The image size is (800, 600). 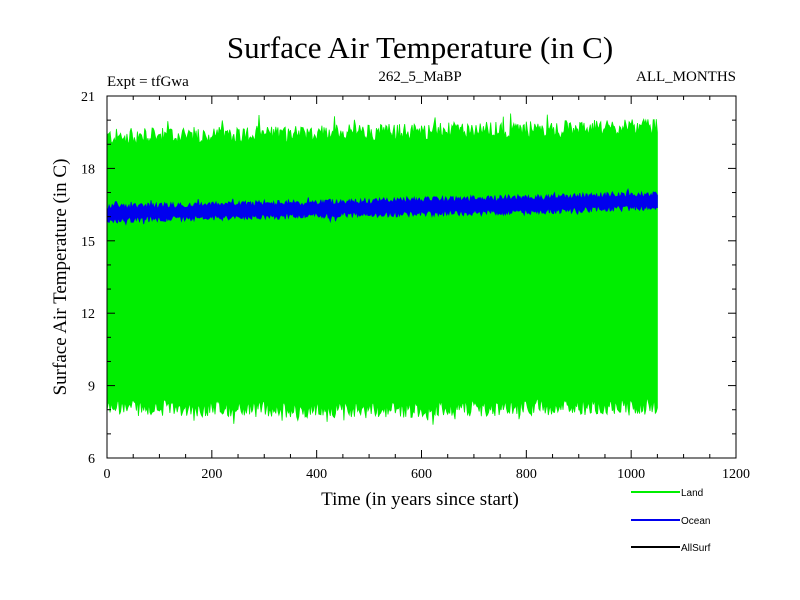 What do you see at coordinates (692, 493) in the screenshot?
I see `legend-label-land: Land` at bounding box center [692, 493].